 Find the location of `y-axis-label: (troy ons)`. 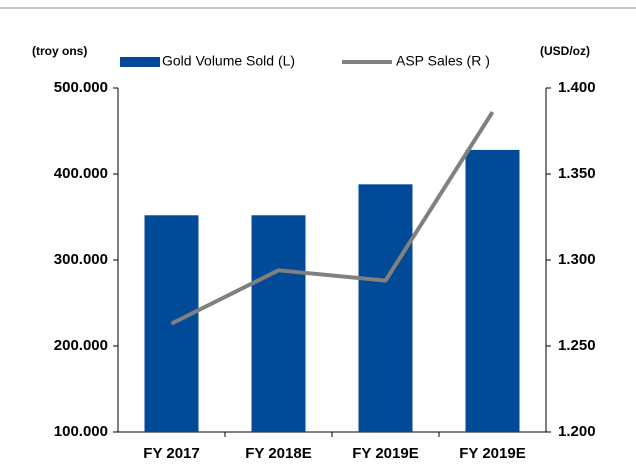

y-axis-label: (troy ons) is located at coordinates (59, 51).